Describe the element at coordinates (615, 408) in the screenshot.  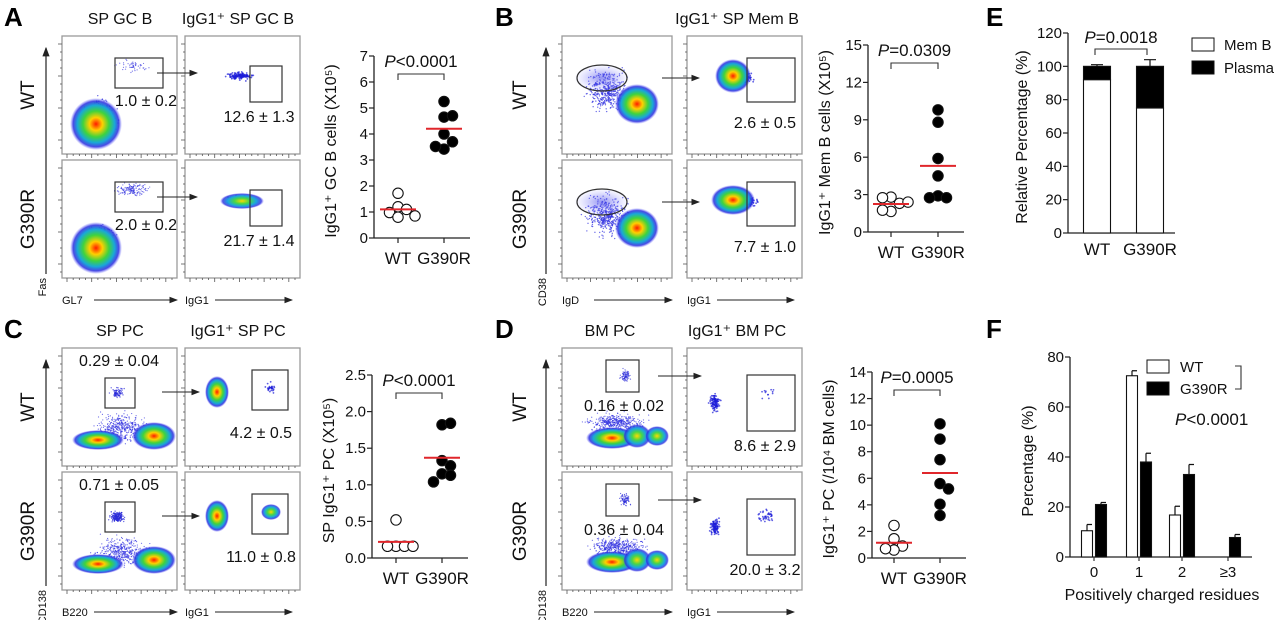
I see `flow-plot-parent-wt: 0.16 ± 0.02` at that location.